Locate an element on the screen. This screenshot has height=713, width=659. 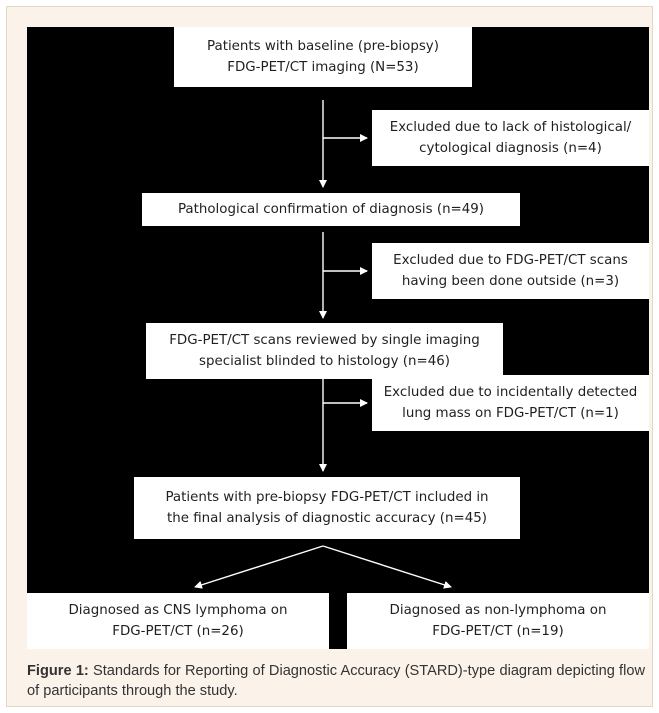
caption-label: Figure 1: is located at coordinates (58, 671).